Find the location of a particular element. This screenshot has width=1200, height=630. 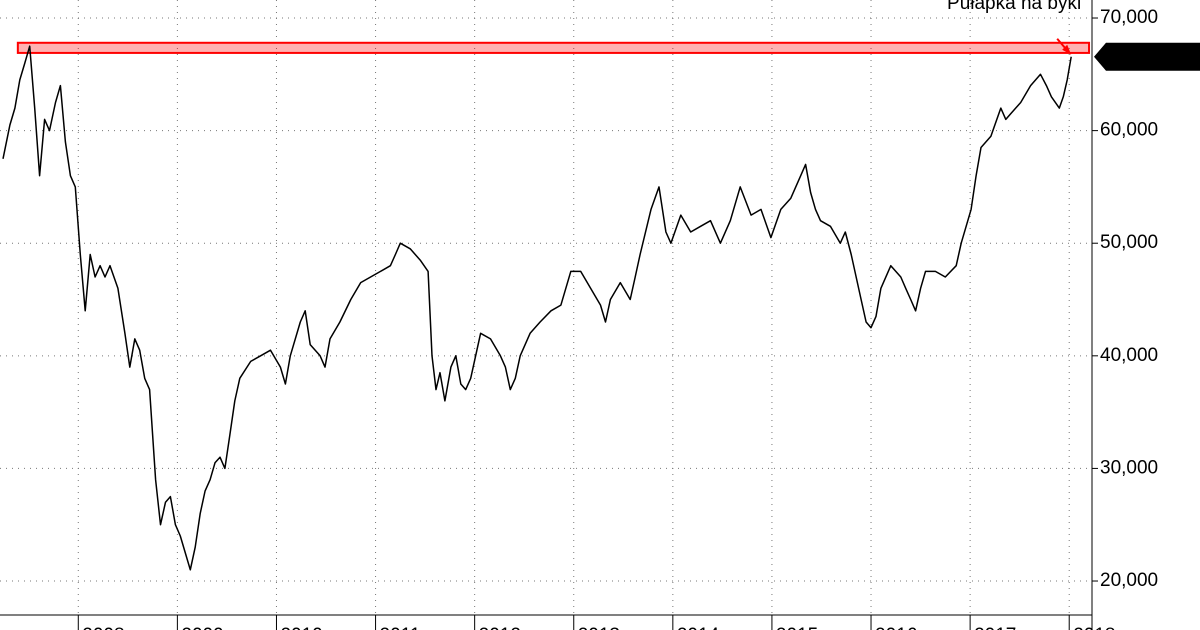

x-tick-label: 2018 is located at coordinates (1094, 627).